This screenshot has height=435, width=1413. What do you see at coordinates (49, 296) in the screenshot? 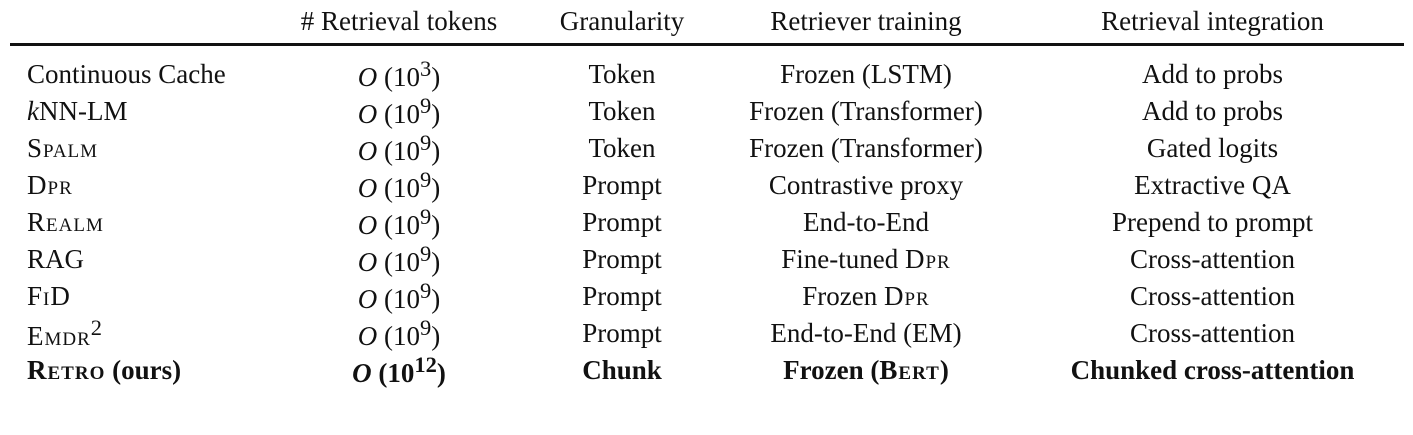
I see `model-sc: FiD` at bounding box center [49, 296].